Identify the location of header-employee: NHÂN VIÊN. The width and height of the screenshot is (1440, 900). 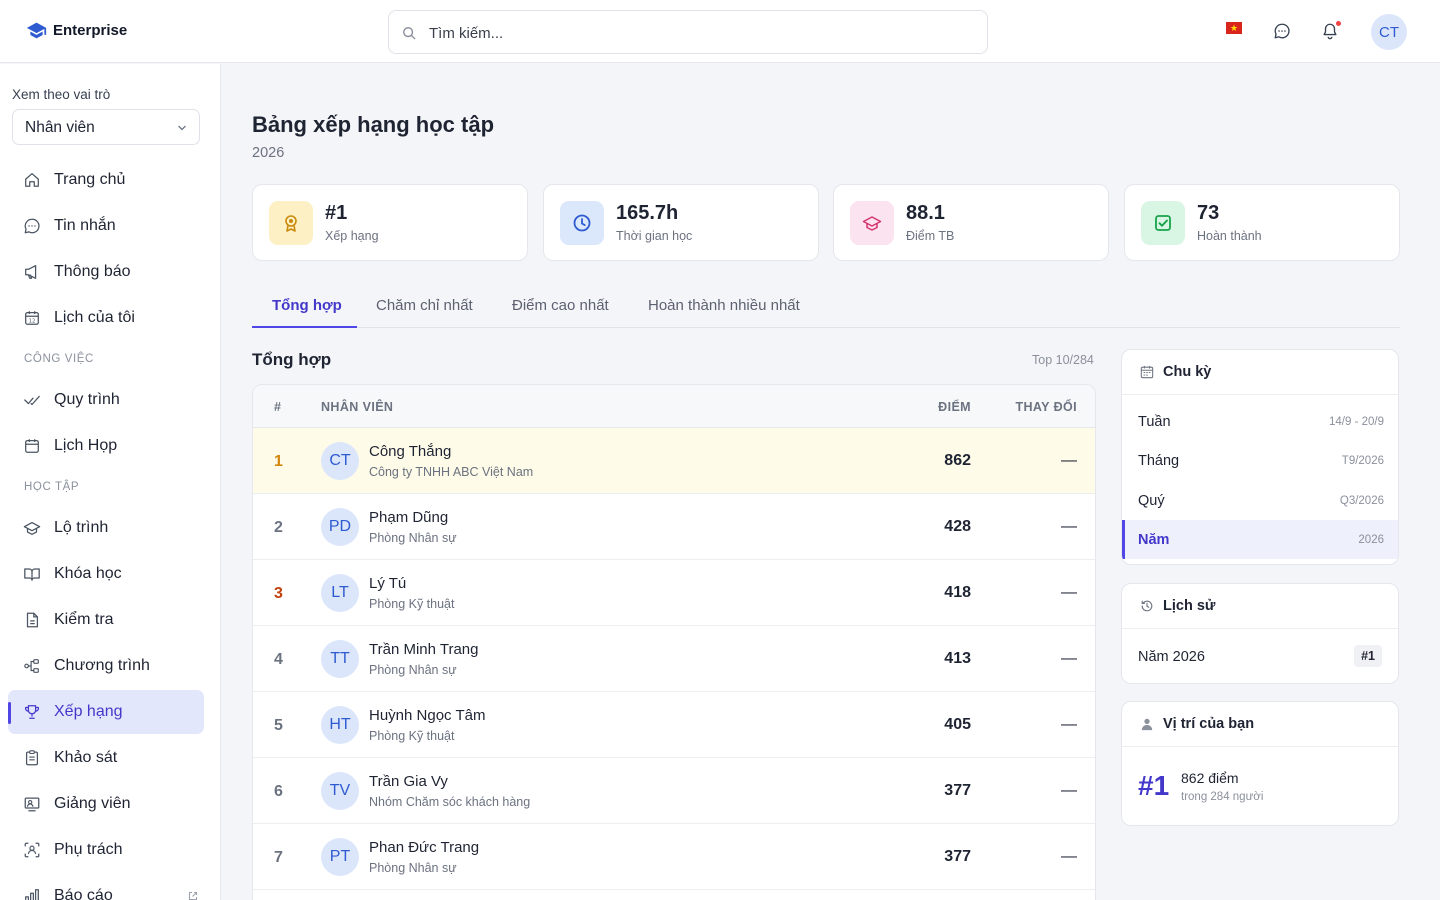
(357, 407).